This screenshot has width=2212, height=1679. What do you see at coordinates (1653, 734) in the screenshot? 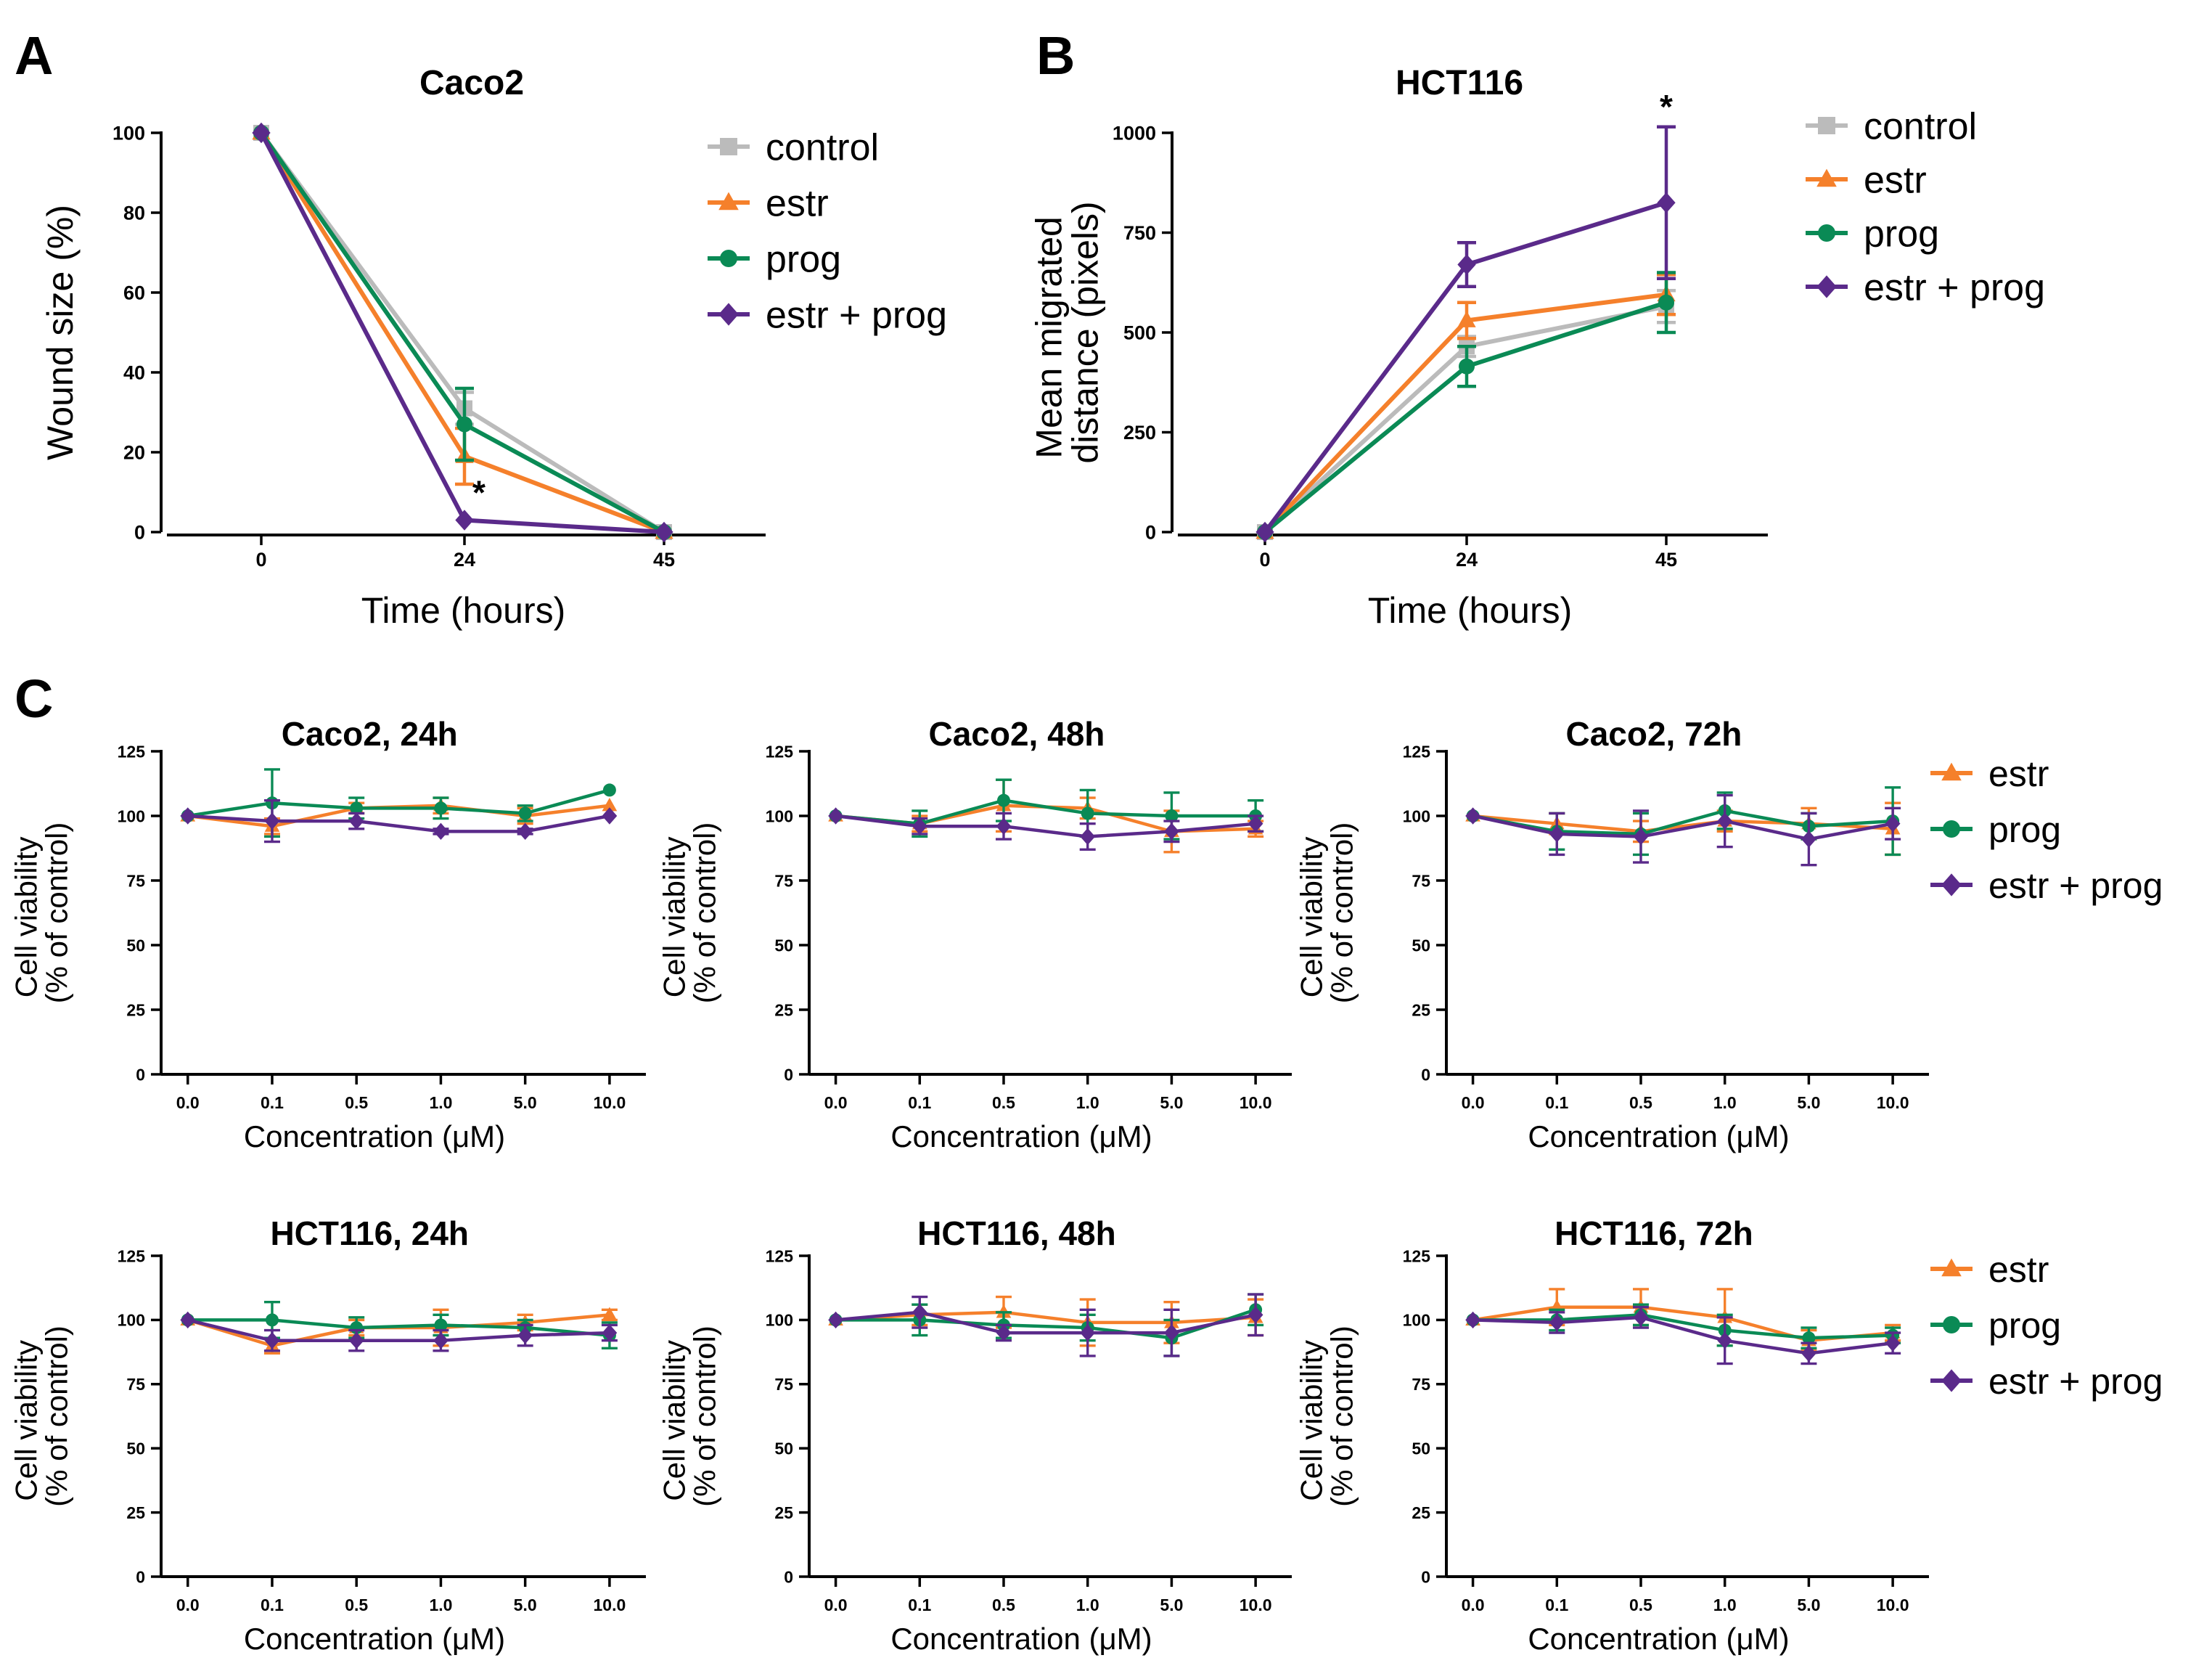
I see `chart-title: Caco2, 72h` at bounding box center [1653, 734].